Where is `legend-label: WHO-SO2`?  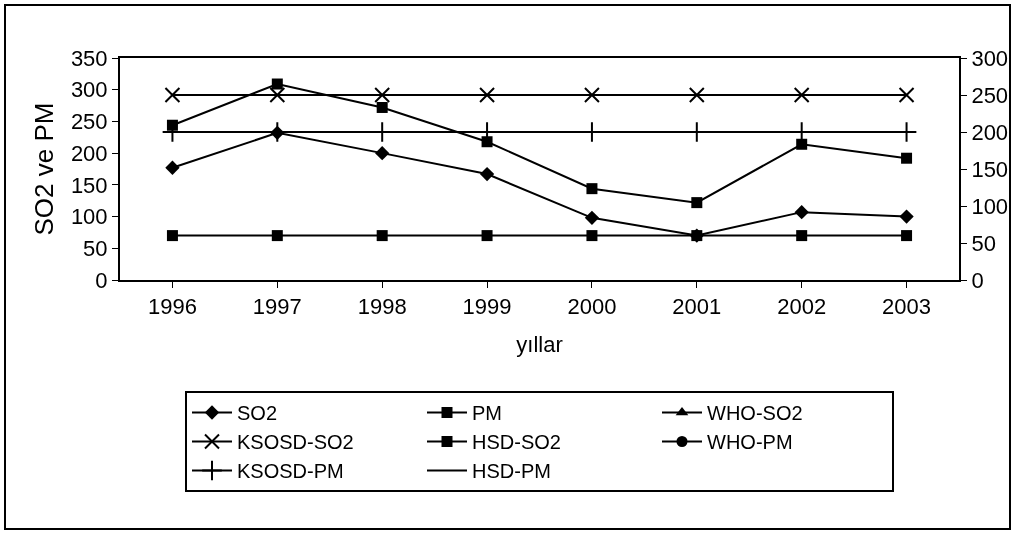
legend-label: WHO-SO2 is located at coordinates (755, 413).